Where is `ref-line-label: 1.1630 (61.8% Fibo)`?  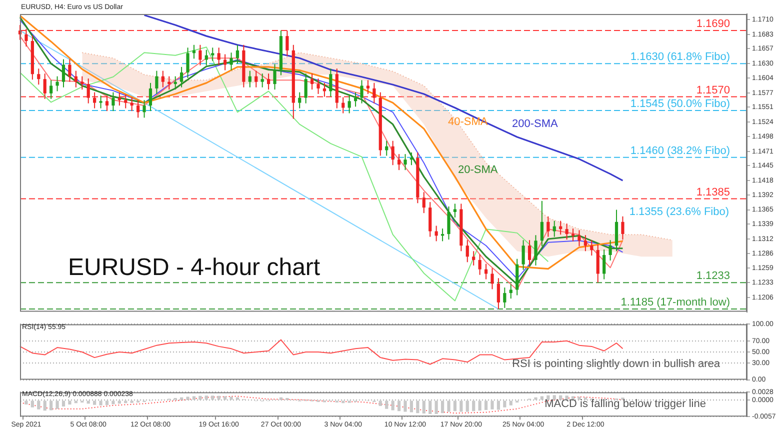 ref-line-label: 1.1630 (61.8% Fibo) is located at coordinates (680, 57).